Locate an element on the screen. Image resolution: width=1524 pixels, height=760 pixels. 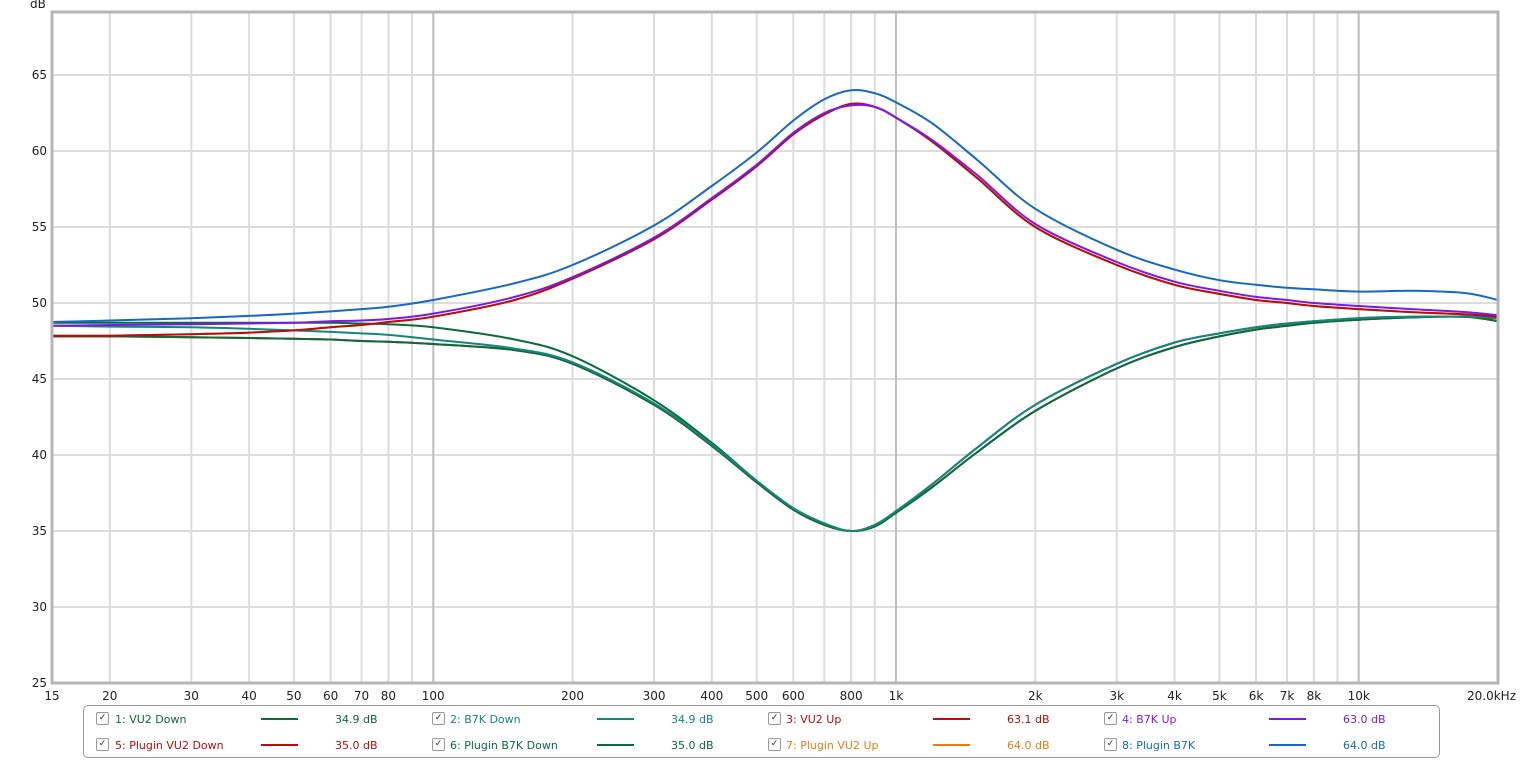
x-tick-label: 800 is located at coordinates (851, 696).